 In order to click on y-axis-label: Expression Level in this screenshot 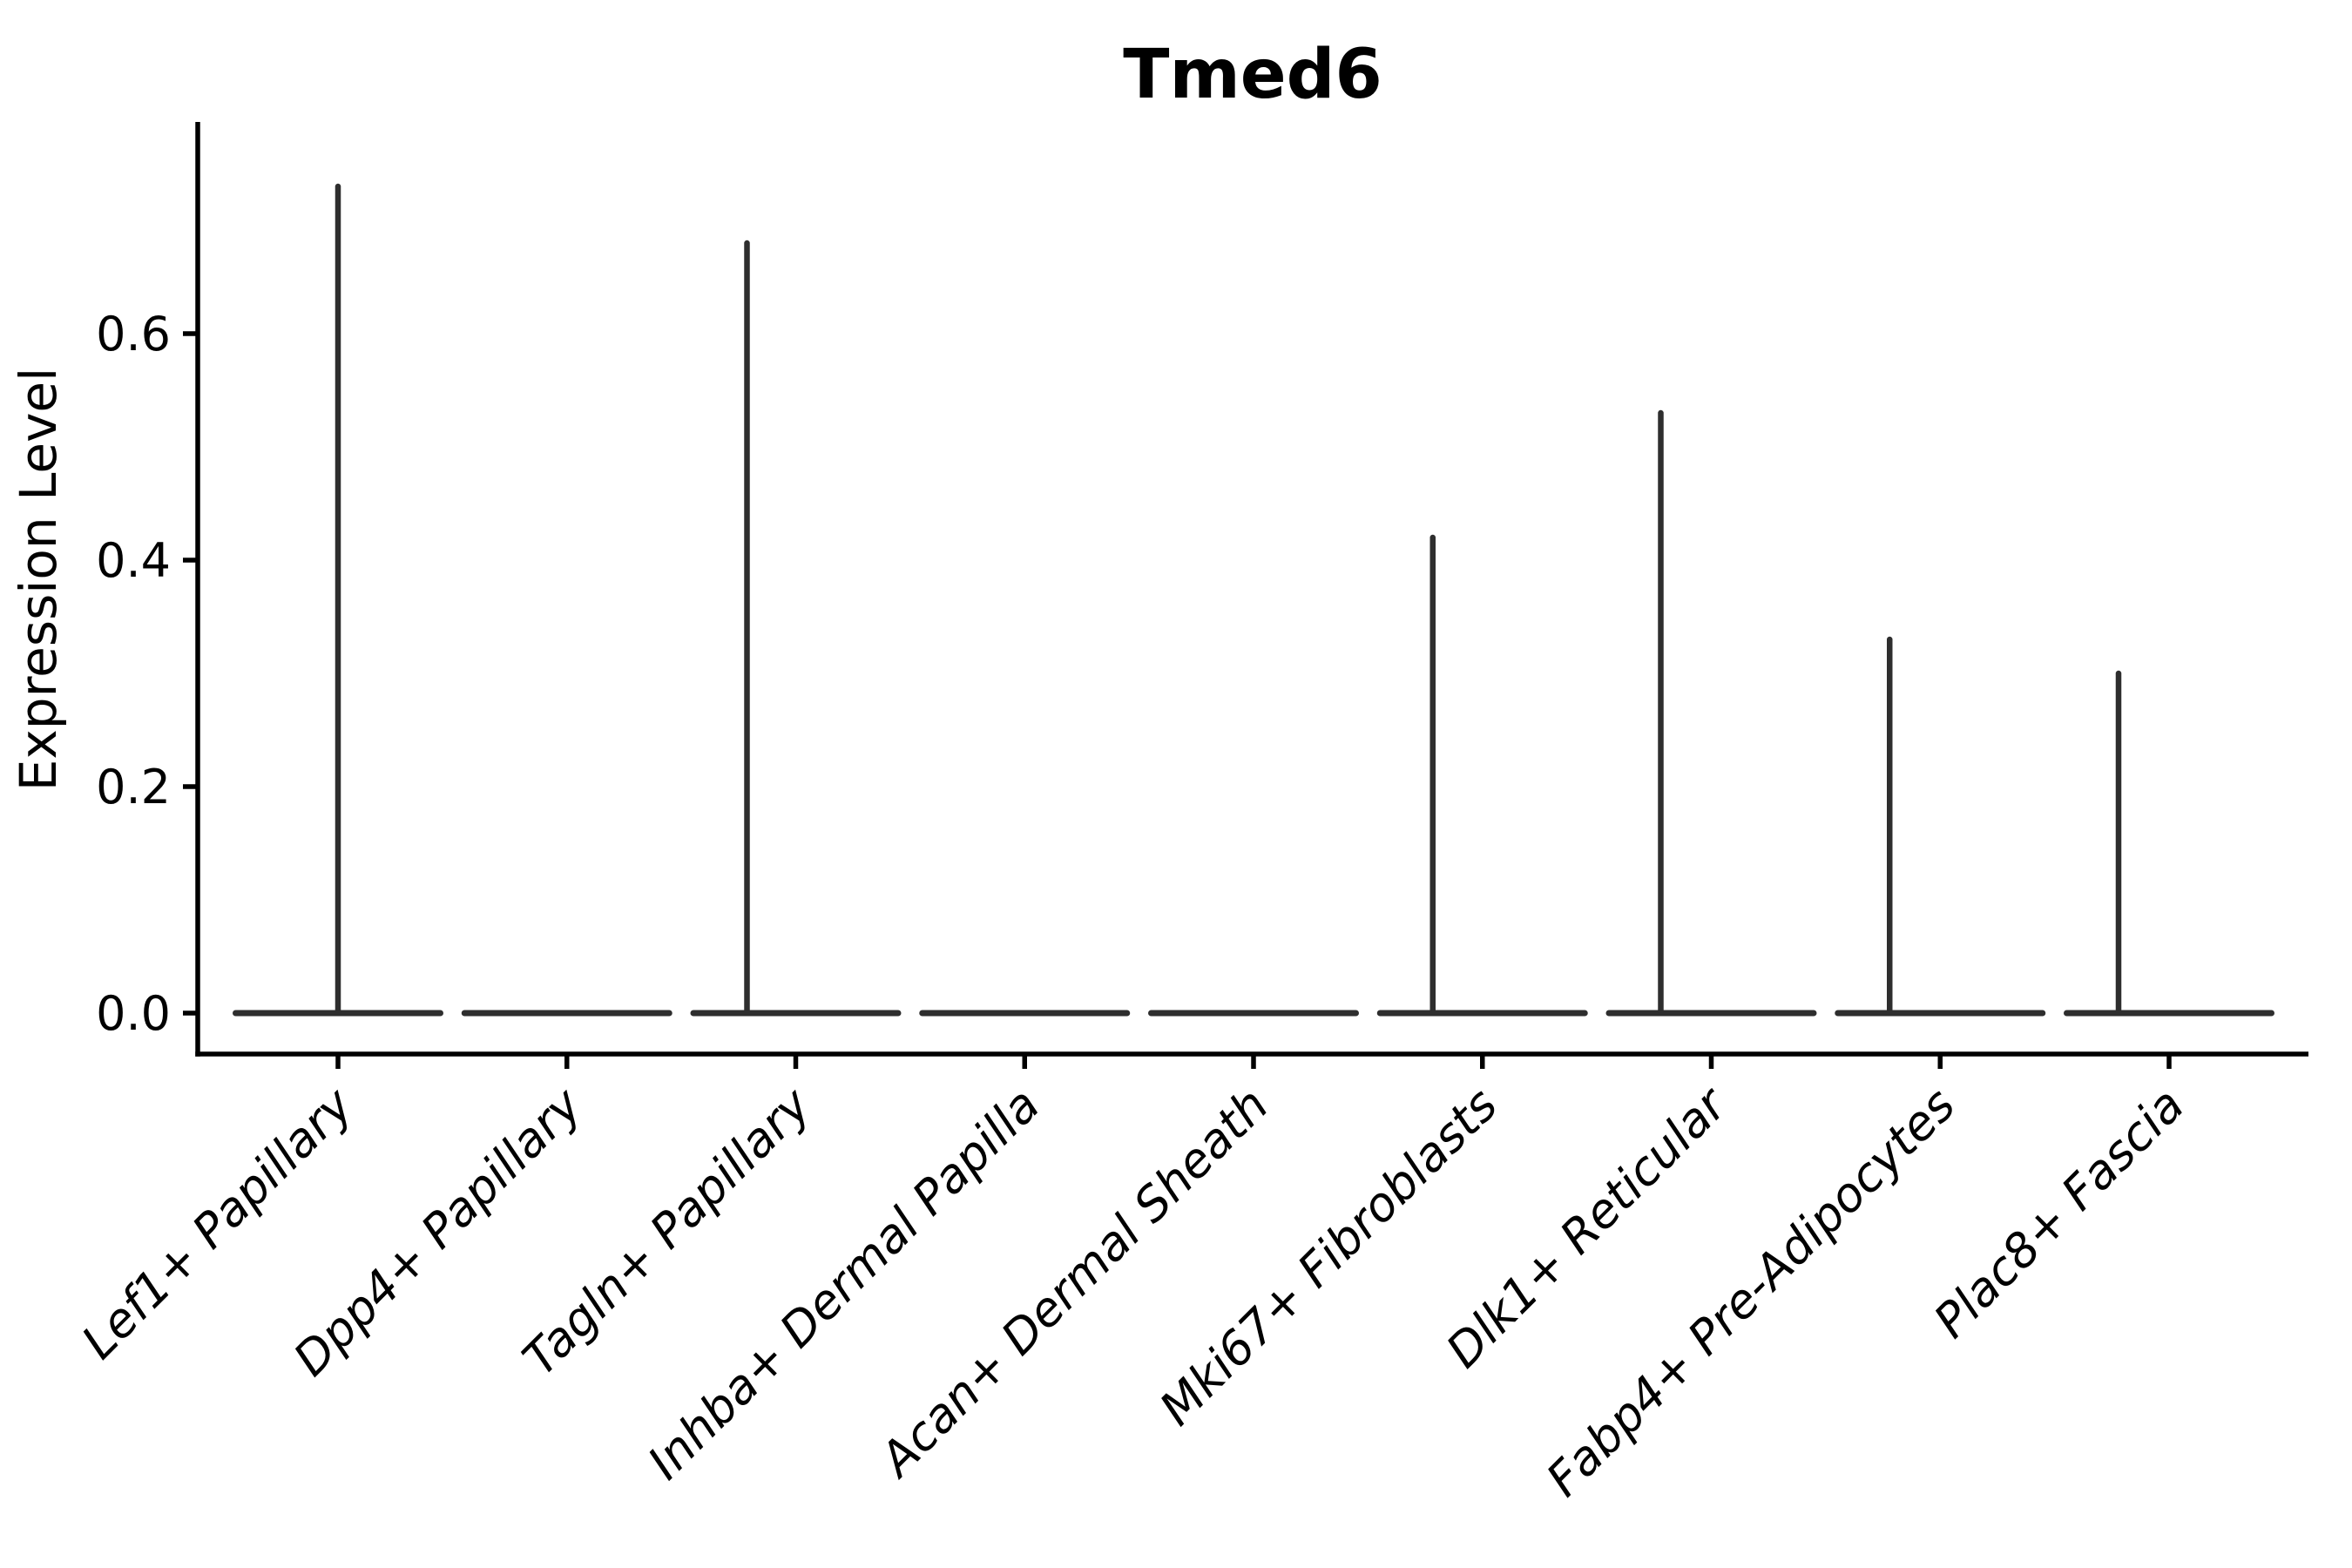, I will do `click(38, 579)`.